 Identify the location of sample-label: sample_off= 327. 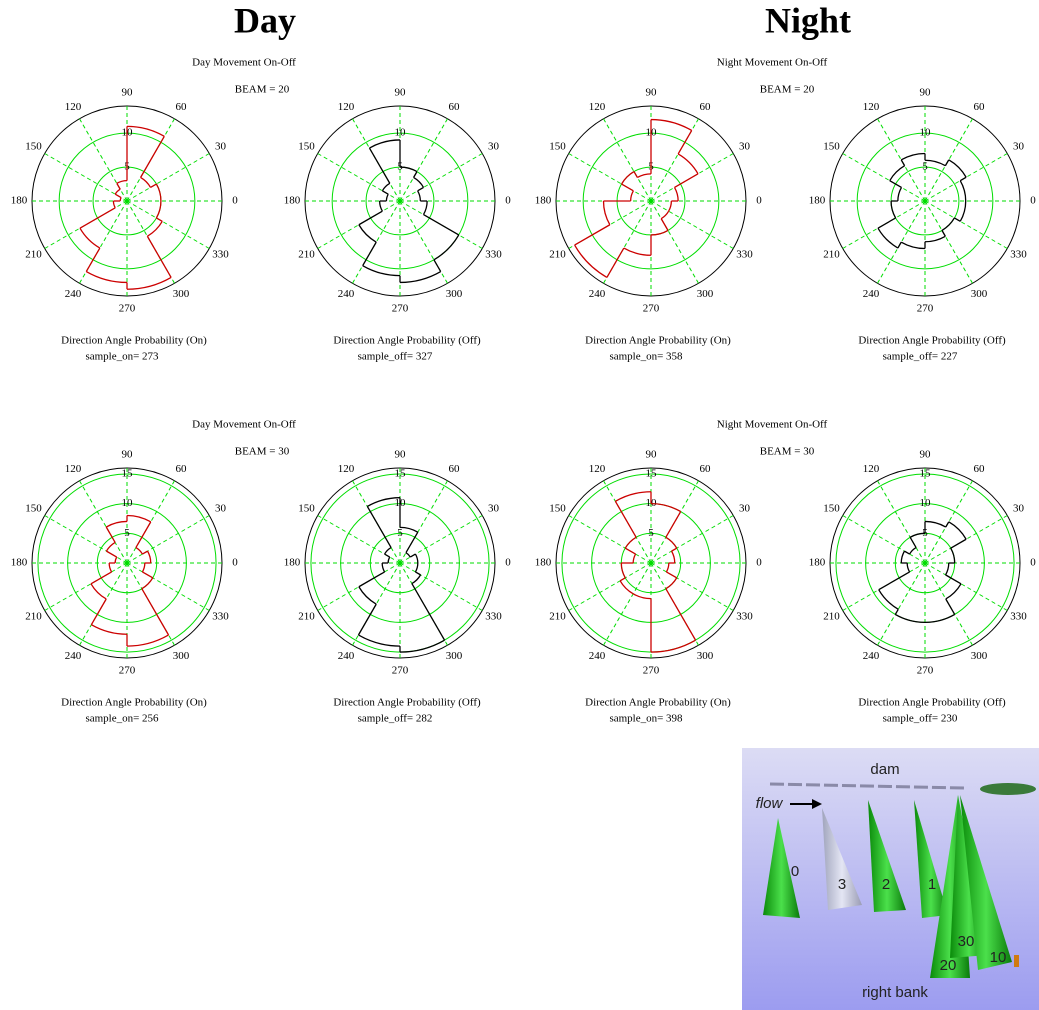
(395, 357).